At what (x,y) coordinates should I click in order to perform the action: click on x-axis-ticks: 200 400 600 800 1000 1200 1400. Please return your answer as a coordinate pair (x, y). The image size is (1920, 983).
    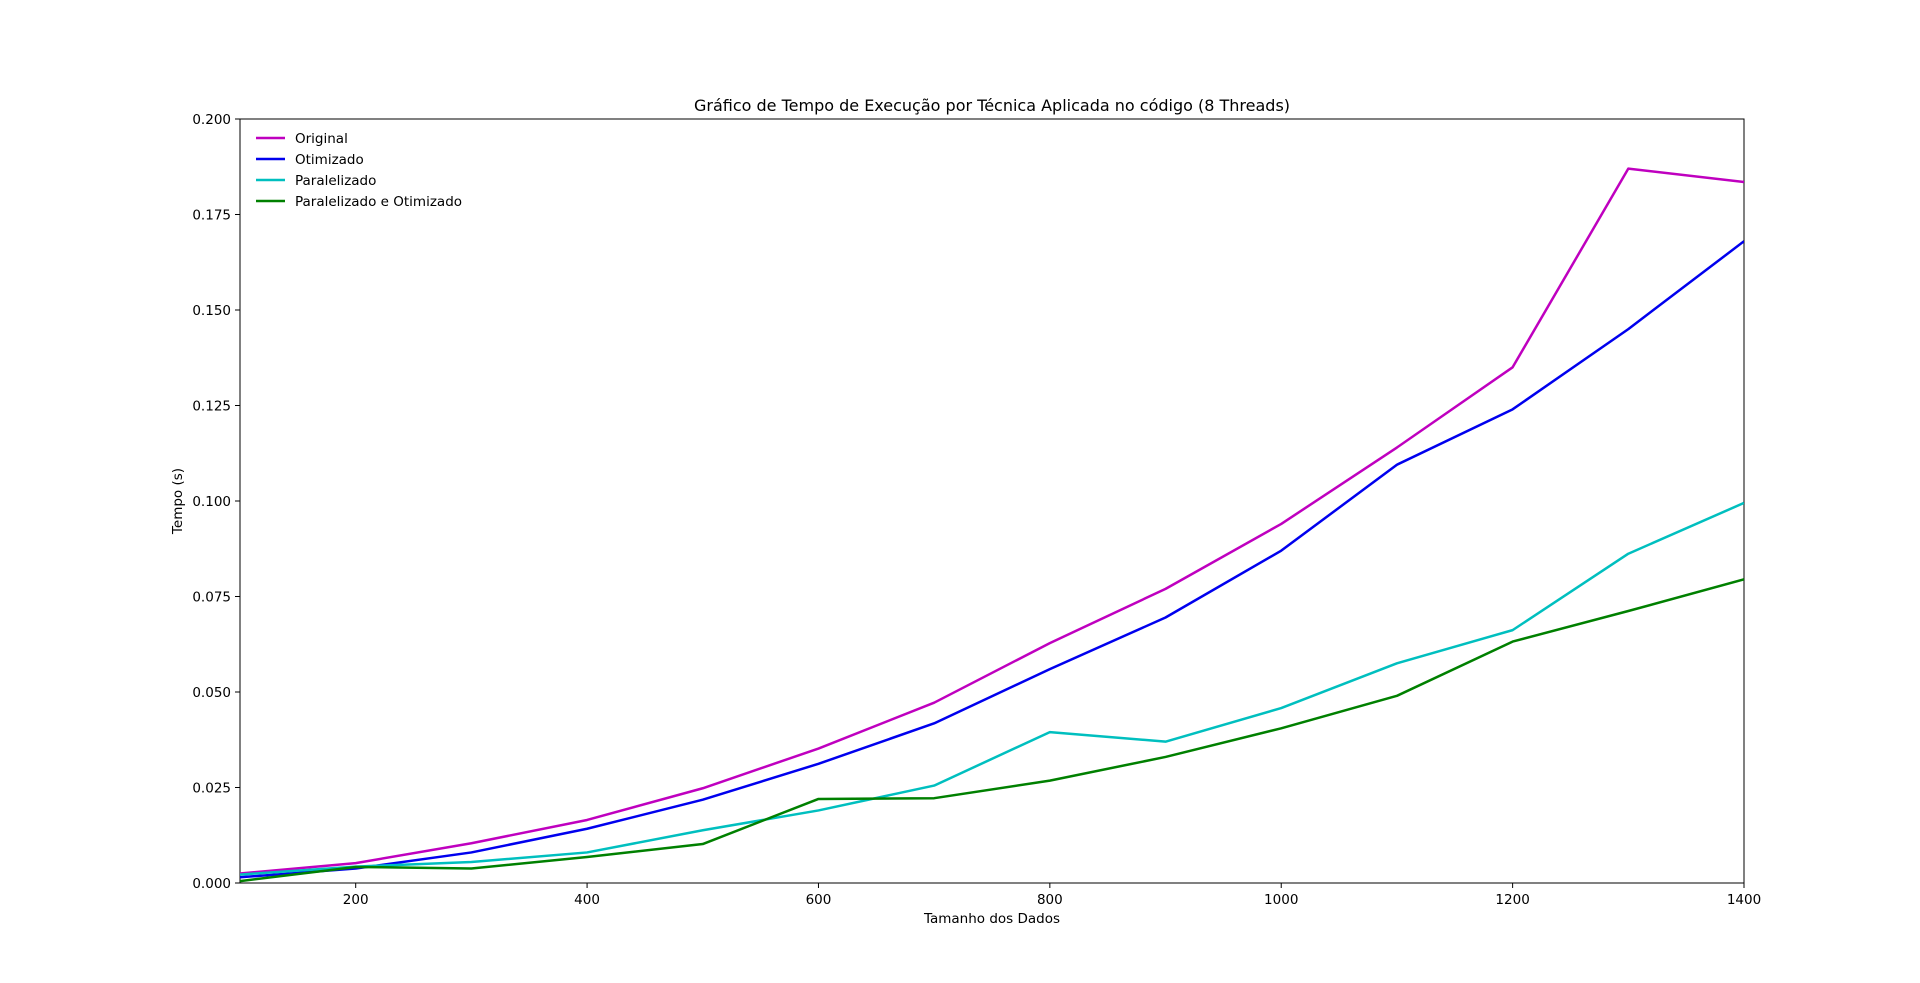
    Looking at the image, I should click on (1052, 895).